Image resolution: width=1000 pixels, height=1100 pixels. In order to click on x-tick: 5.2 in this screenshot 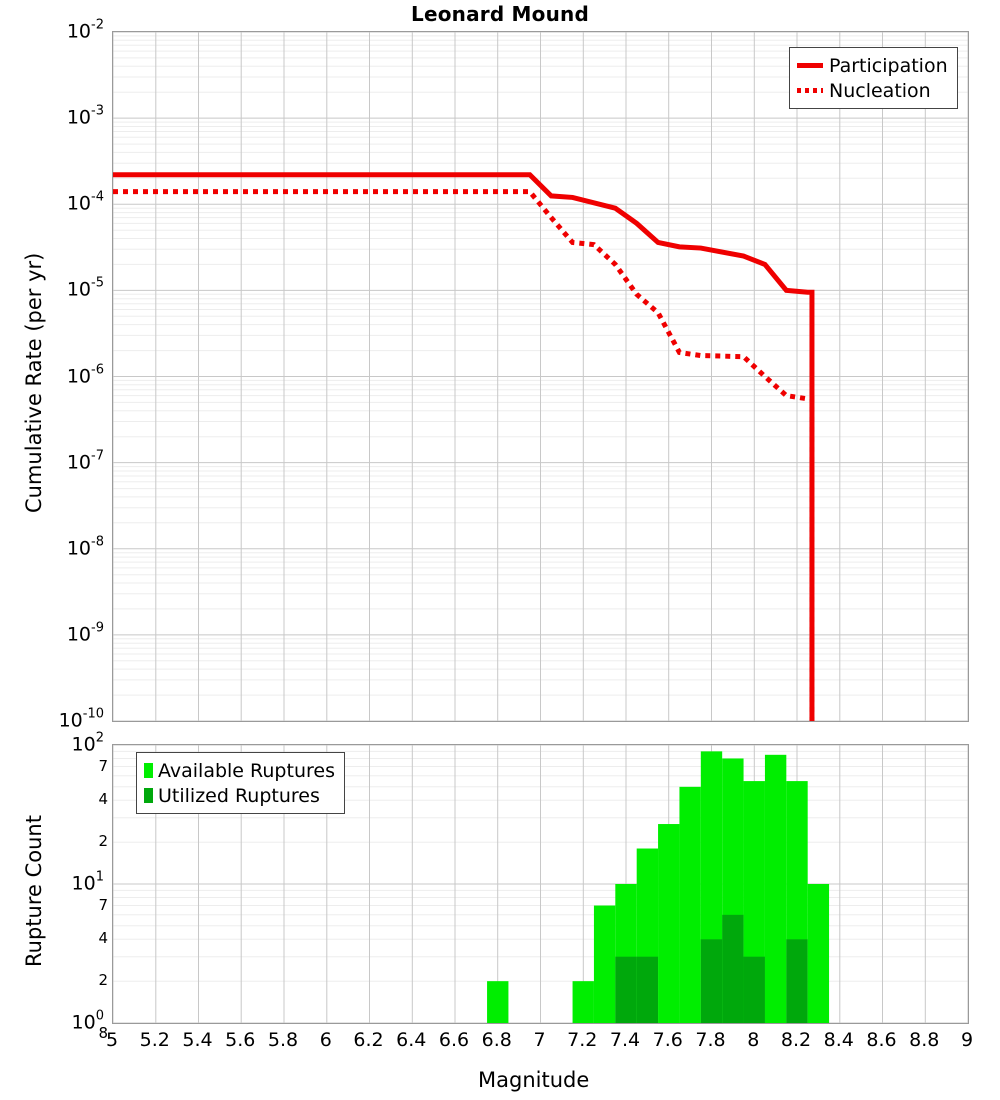, I will do `click(154, 1040)`.